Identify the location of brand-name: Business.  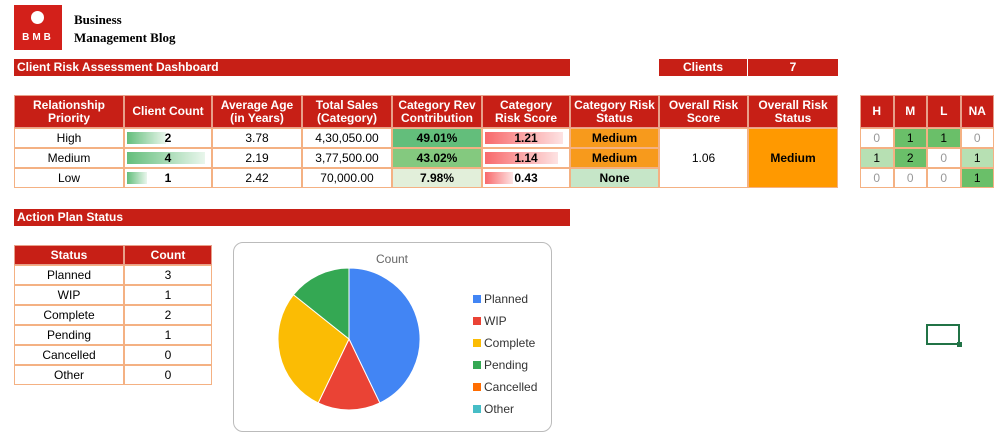
(98, 19).